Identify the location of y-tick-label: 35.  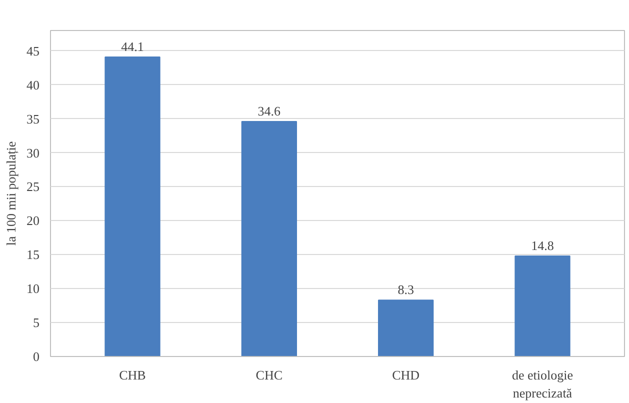
(33, 118).